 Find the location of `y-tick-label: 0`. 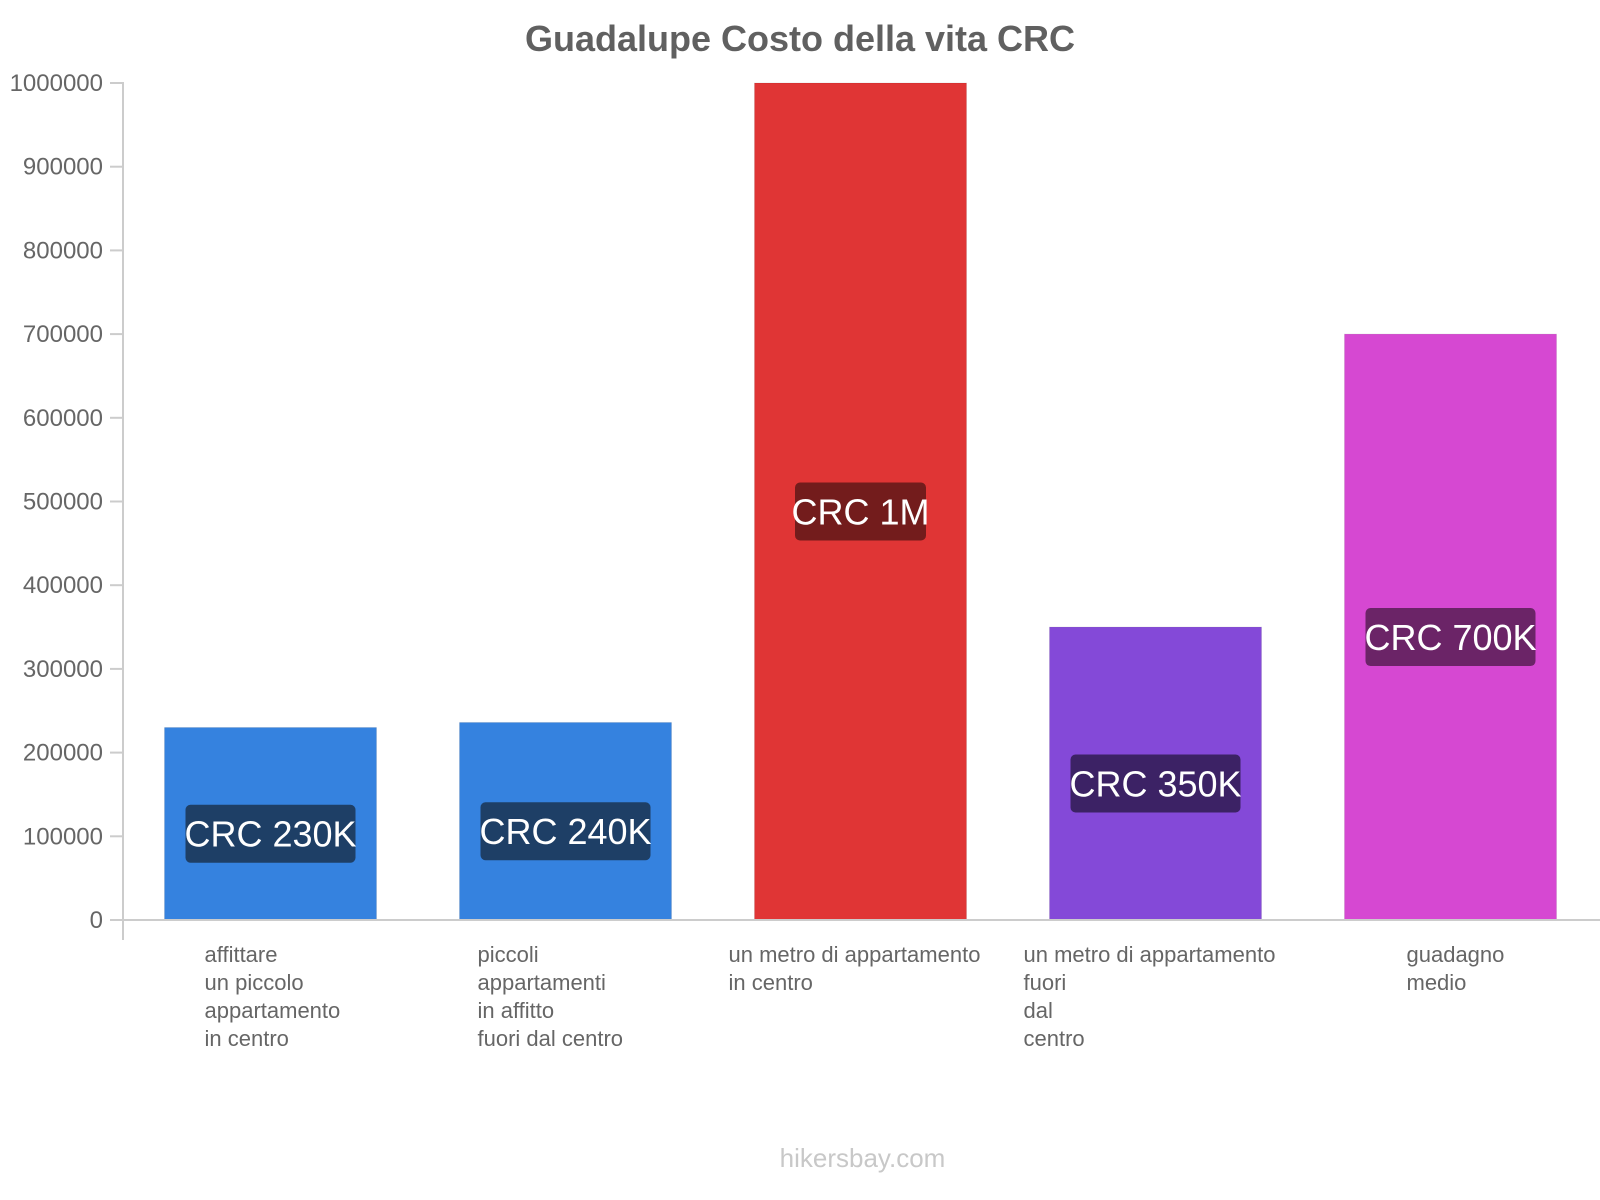

y-tick-label: 0 is located at coordinates (96, 920).